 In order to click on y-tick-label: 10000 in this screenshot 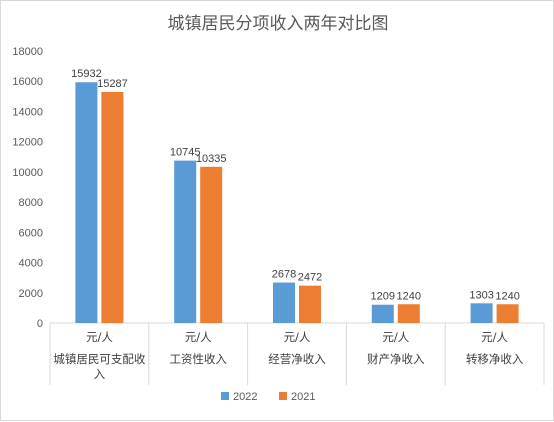, I will do `click(27, 173)`.